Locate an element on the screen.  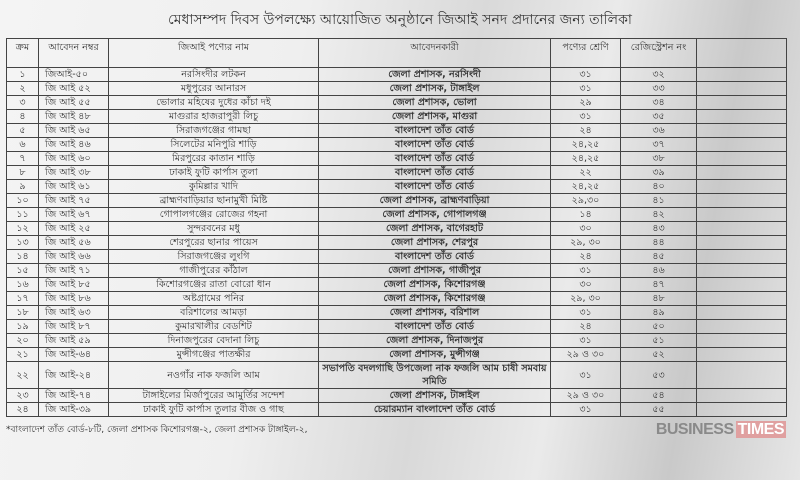
cell-applicant: জেলা প্রশাসক, গোপালগঞ্জ is located at coordinates (434, 214).